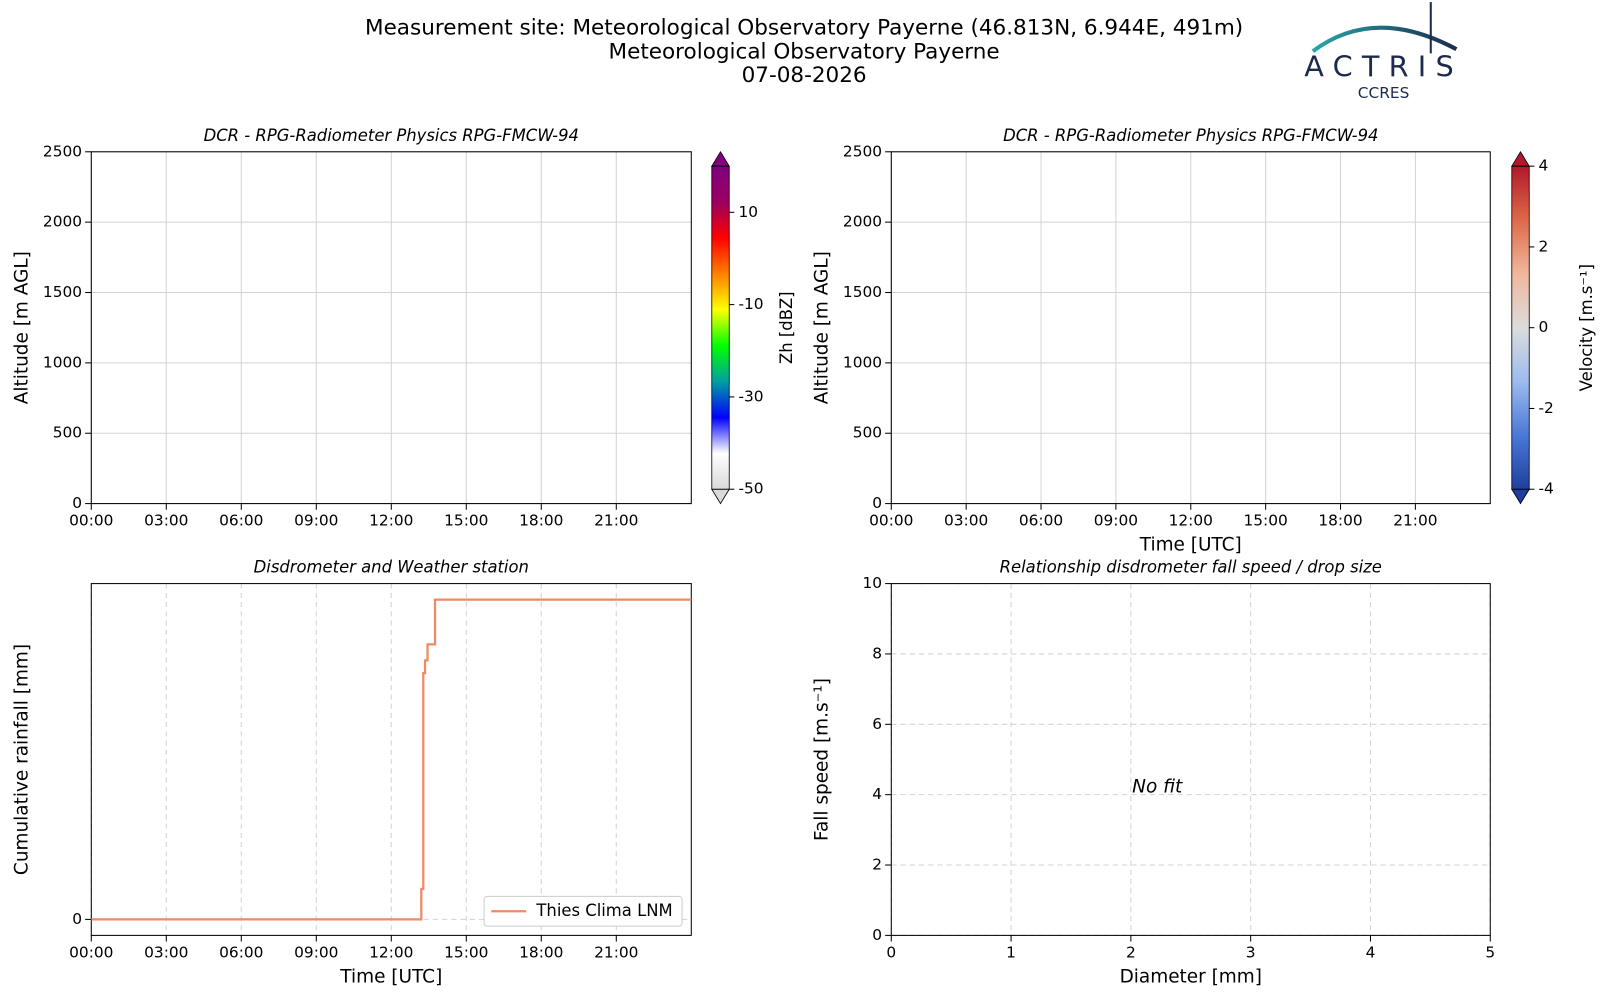  Describe the element at coordinates (1384, 93) in the screenshot. I see `logo-sub: CCRES` at that location.